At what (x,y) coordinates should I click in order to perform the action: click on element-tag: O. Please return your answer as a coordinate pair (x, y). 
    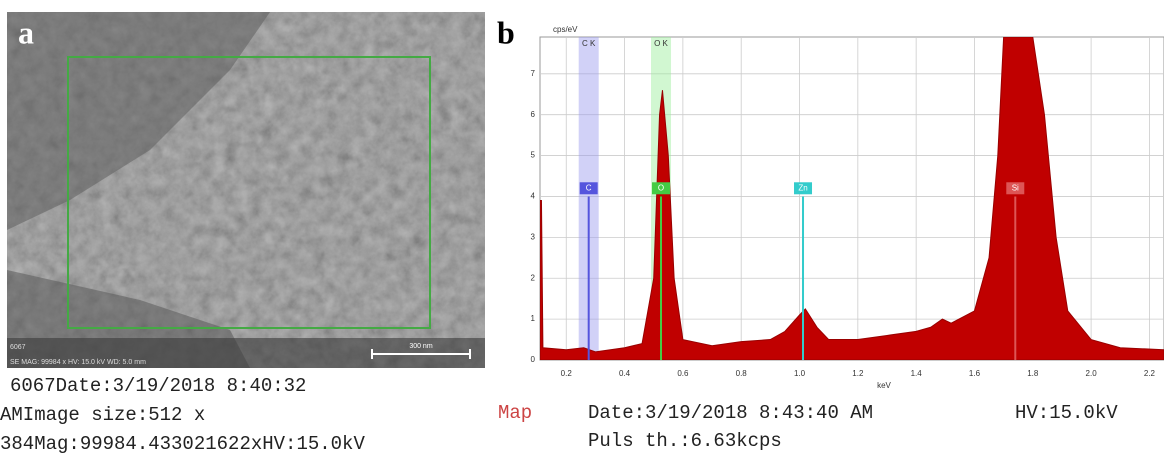
    Looking at the image, I should click on (661, 187).